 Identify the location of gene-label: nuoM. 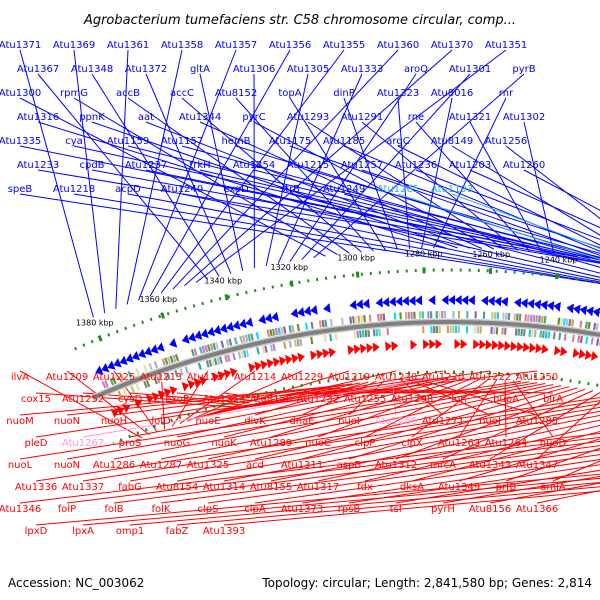
(19, 421).